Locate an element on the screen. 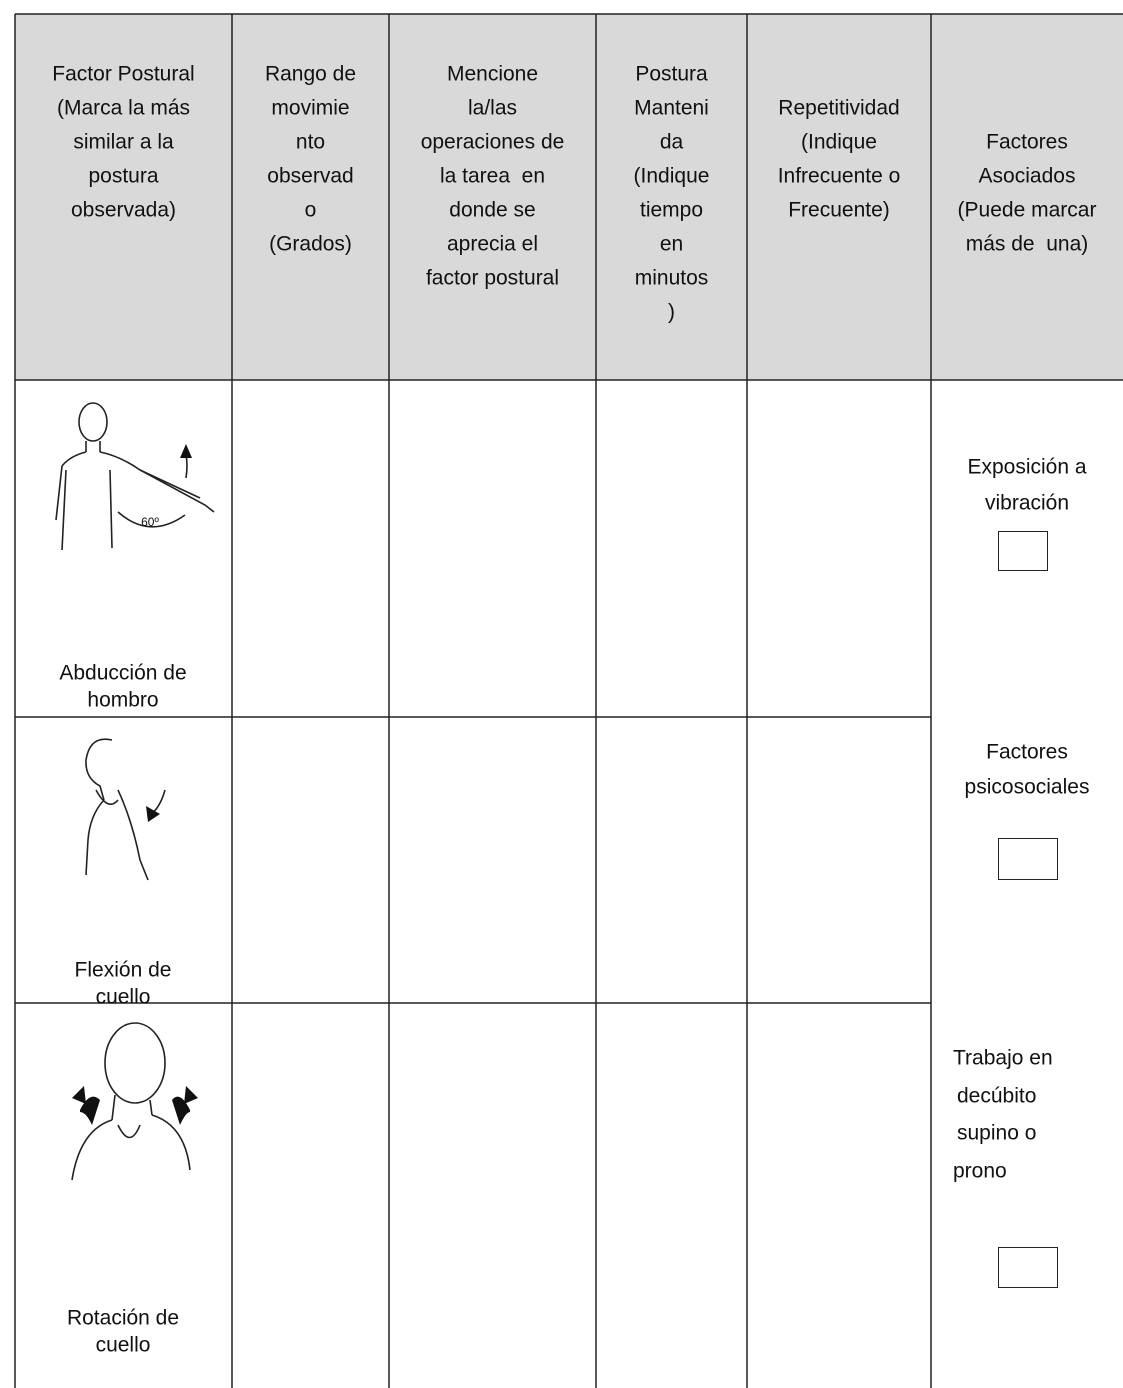 This screenshot has height=1388, width=1123. header-cell-text: la tarea en is located at coordinates (492, 176).